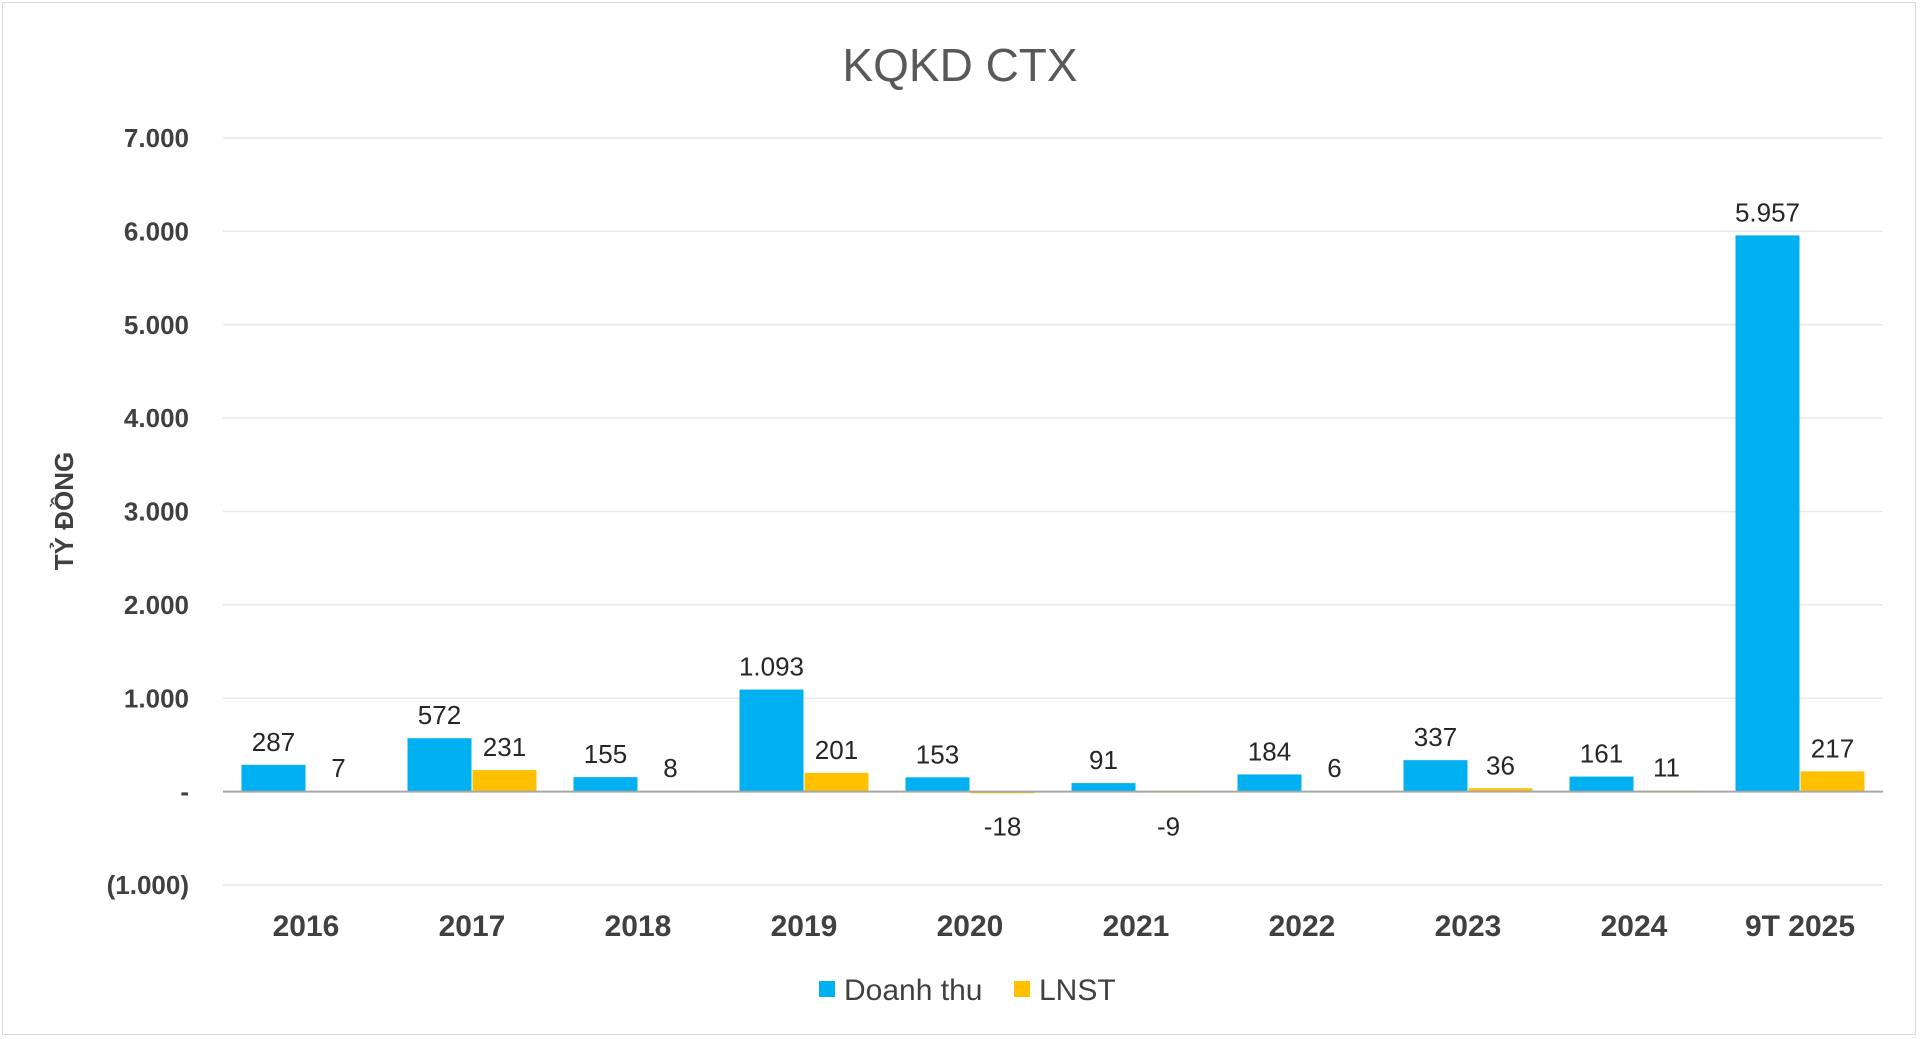  Describe the element at coordinates (1468, 926) in the screenshot. I see `x-tick-label: 2023` at that location.